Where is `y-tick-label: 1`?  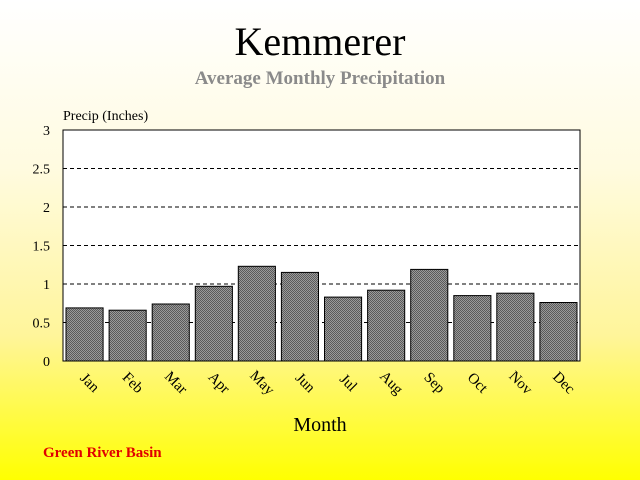
y-tick-label: 1 is located at coordinates (46, 285).